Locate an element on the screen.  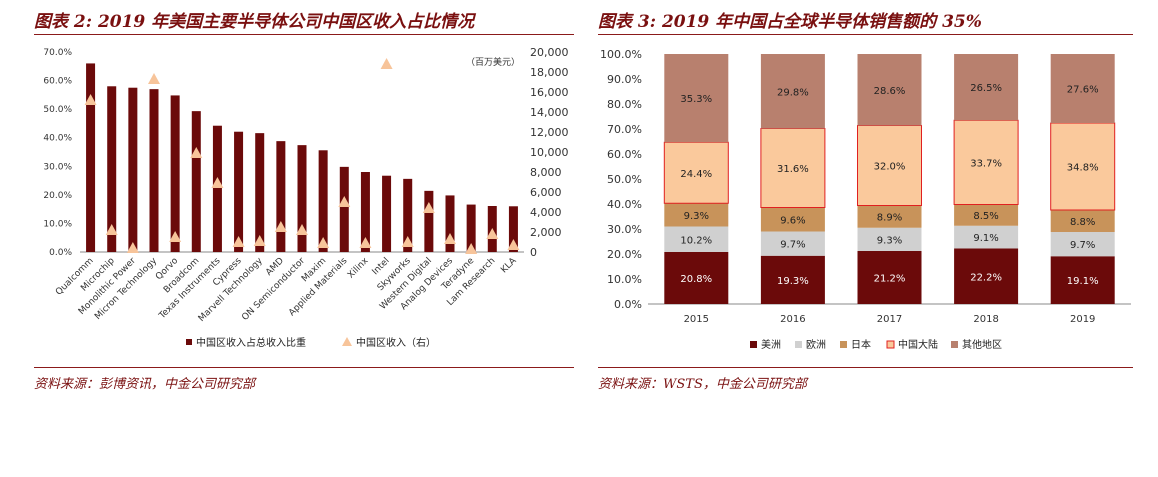
y-left-tick-label: 0.0% is located at coordinates (60, 253).